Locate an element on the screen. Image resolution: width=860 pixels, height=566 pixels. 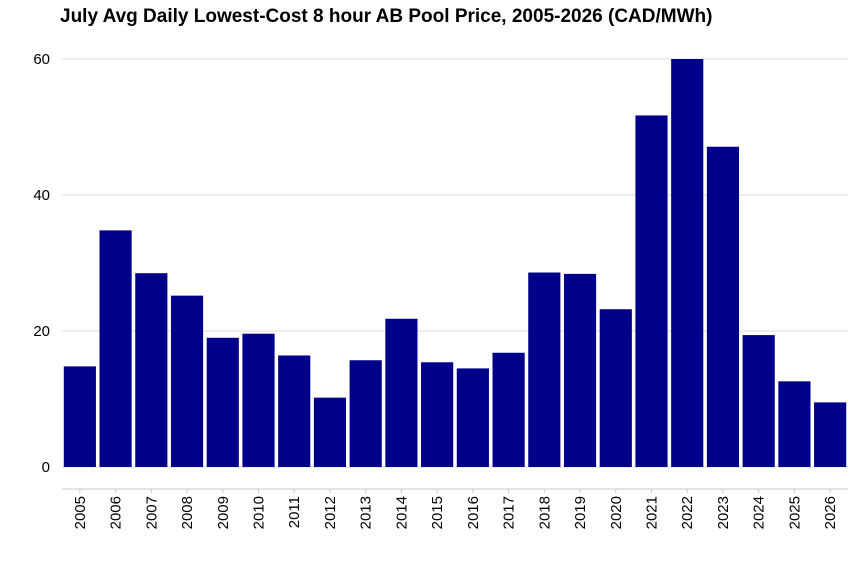
x-tick-label: 2024 is located at coordinates (759, 512).